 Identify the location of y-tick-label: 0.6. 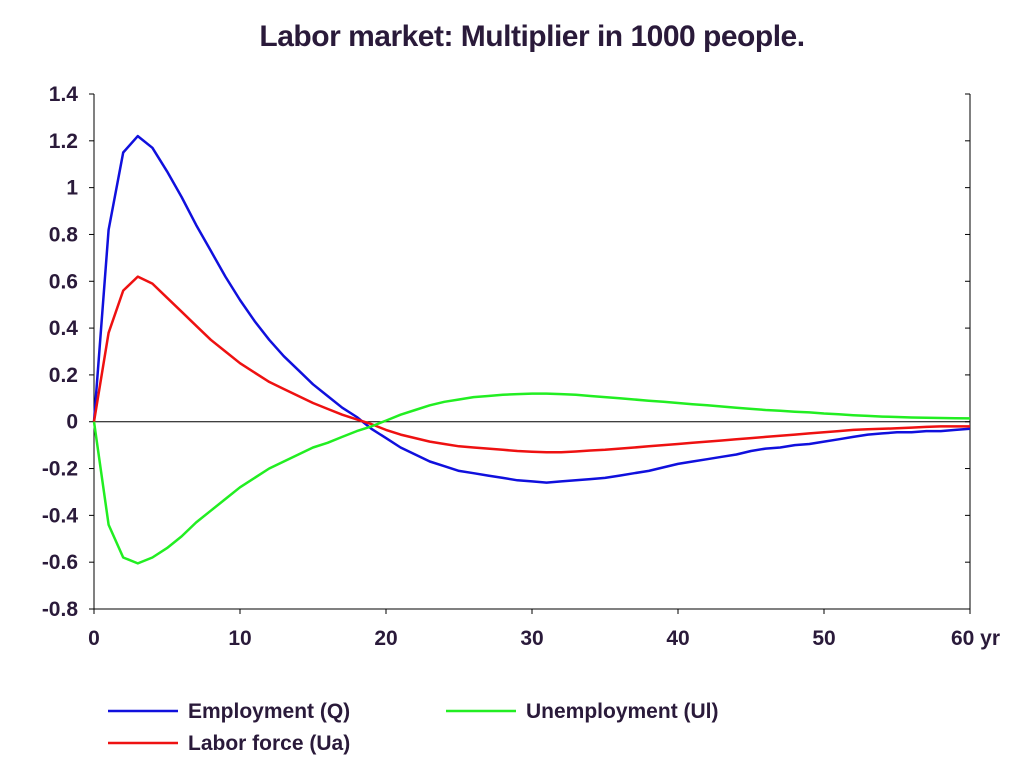
(63, 281).